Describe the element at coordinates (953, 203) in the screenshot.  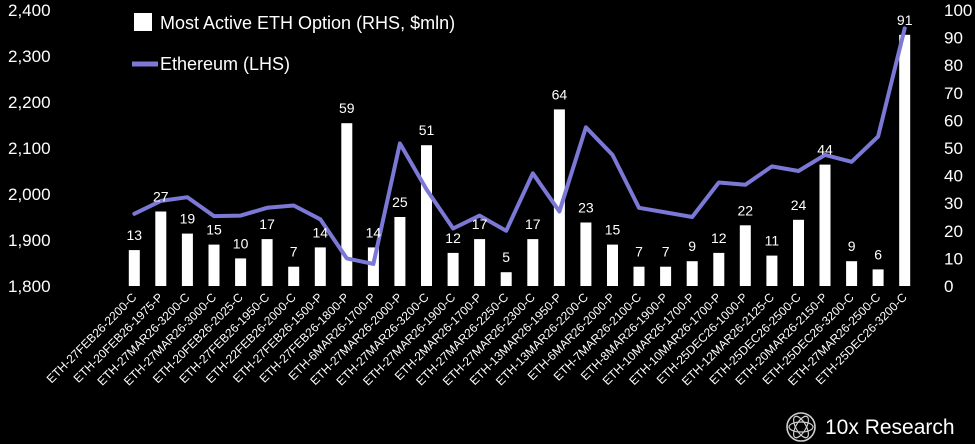
I see `right-axis-tick-label: 30` at that location.